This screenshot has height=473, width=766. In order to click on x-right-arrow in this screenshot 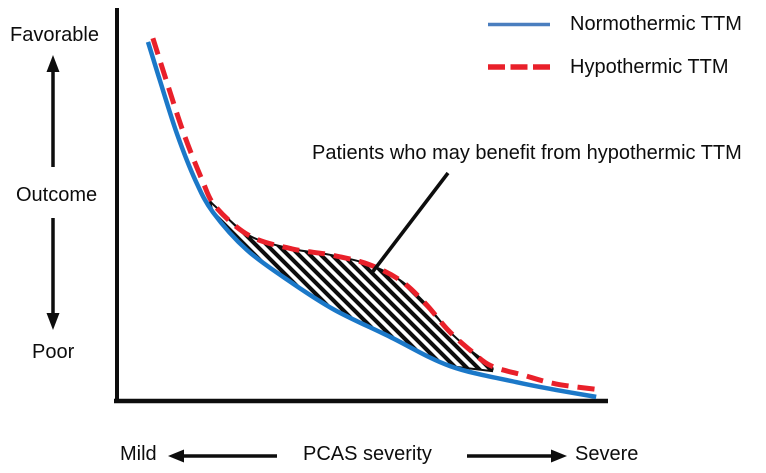, I will do `click(517, 456)`.